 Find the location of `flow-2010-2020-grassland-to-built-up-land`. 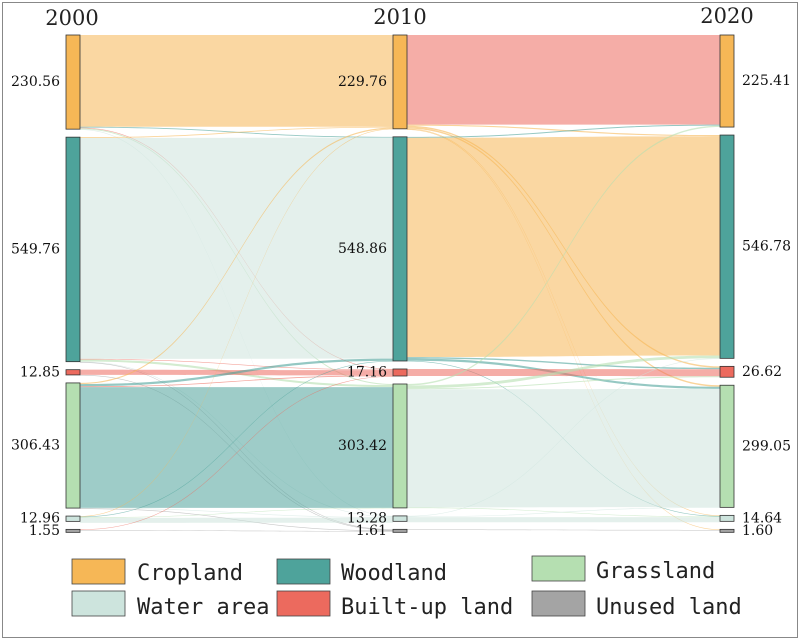

flow-2010-2020-grassland-to-built-up-land is located at coordinates (563, 383).